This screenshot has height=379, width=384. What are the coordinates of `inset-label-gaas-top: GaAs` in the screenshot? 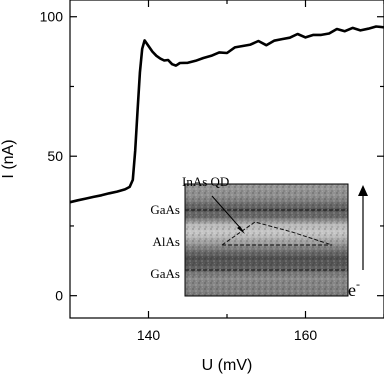 It's located at (165, 209).